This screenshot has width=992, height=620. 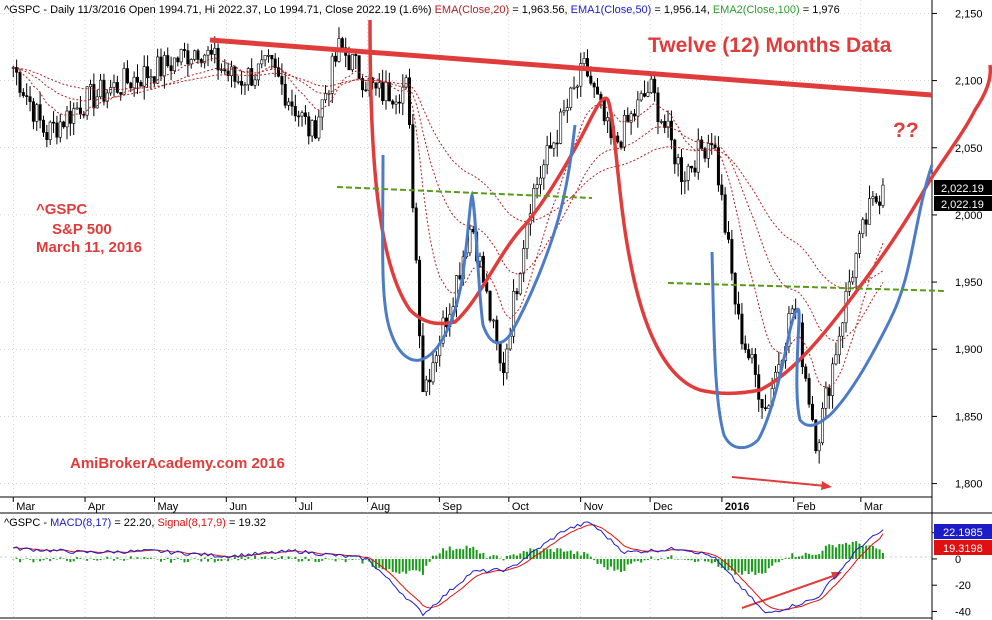 I want to click on macd-value-box, so click(x=963, y=531).